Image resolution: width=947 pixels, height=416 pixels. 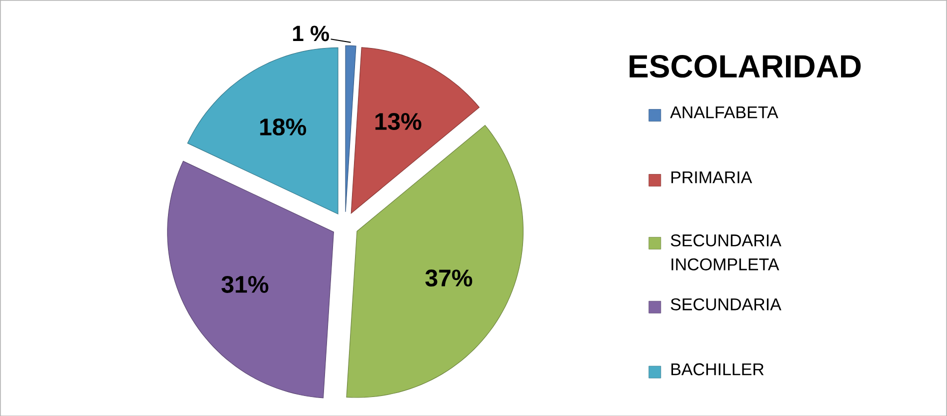 I want to click on legend-label: SECUNDARIA, so click(x=726, y=304).